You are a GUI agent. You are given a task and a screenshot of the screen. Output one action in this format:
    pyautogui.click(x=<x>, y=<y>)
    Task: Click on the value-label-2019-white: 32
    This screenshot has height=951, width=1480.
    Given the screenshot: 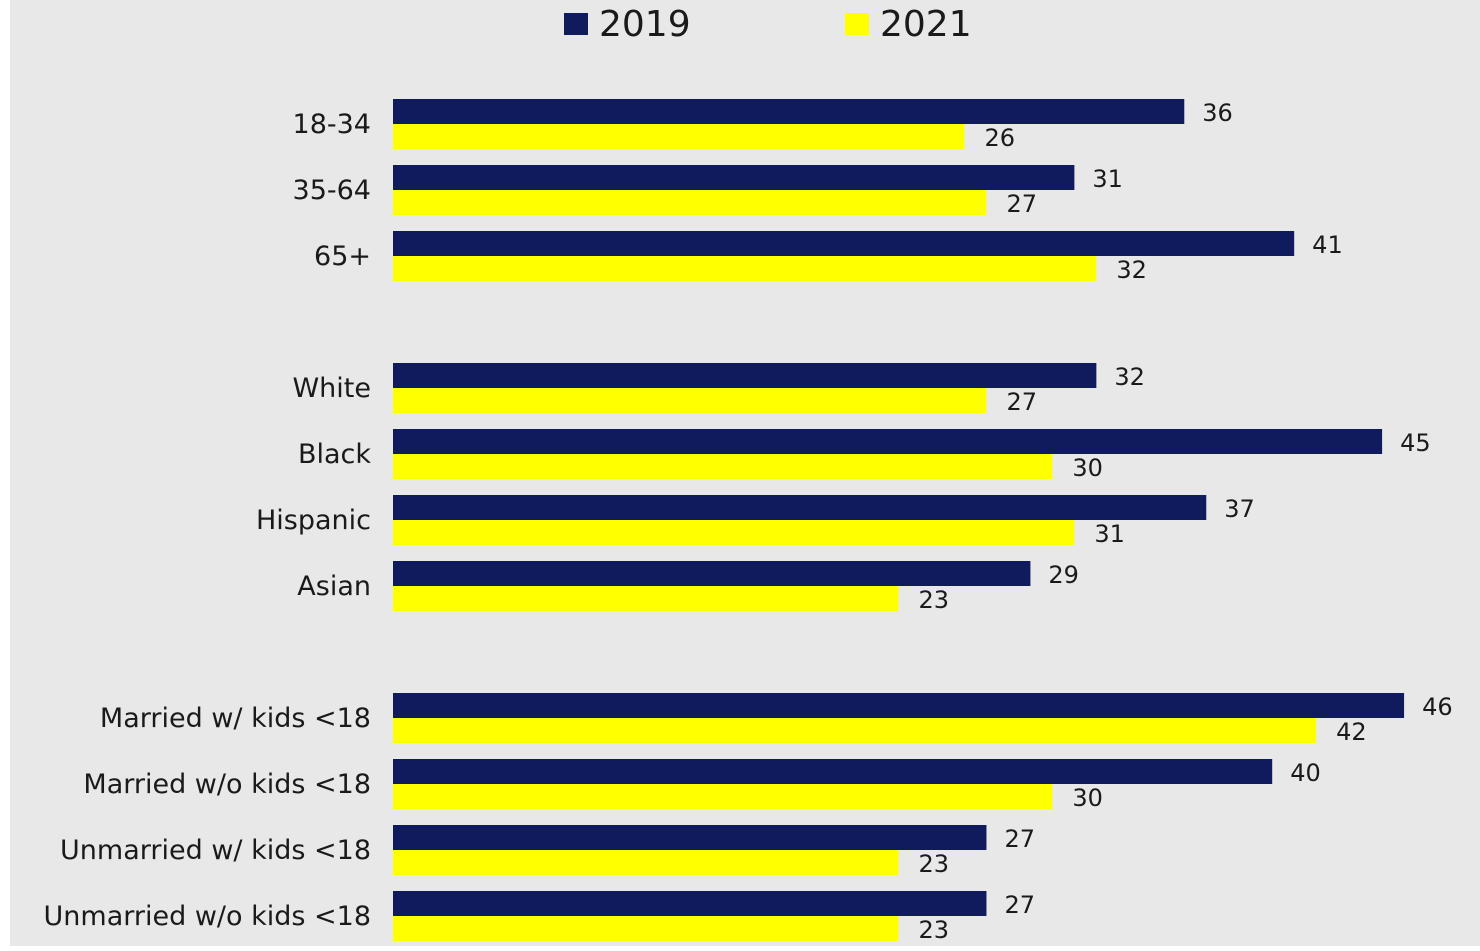 What is the action you would take?
    pyautogui.click(x=1129, y=377)
    